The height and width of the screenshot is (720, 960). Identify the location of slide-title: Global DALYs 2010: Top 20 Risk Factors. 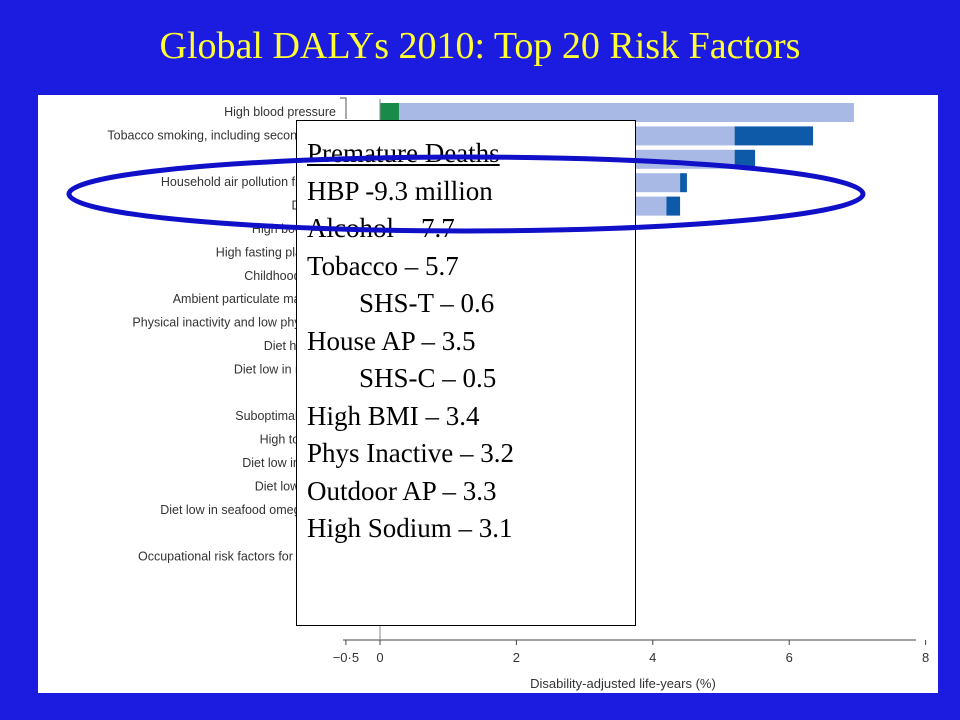
(480, 46).